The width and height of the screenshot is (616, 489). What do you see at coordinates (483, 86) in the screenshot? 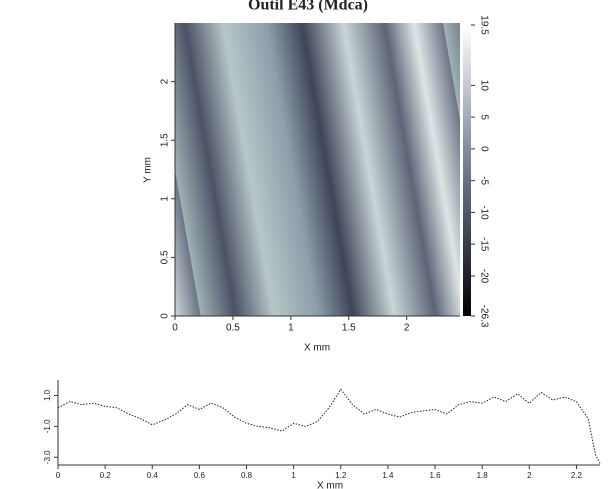
I see `colorbar-tick-label: 10` at bounding box center [483, 86].